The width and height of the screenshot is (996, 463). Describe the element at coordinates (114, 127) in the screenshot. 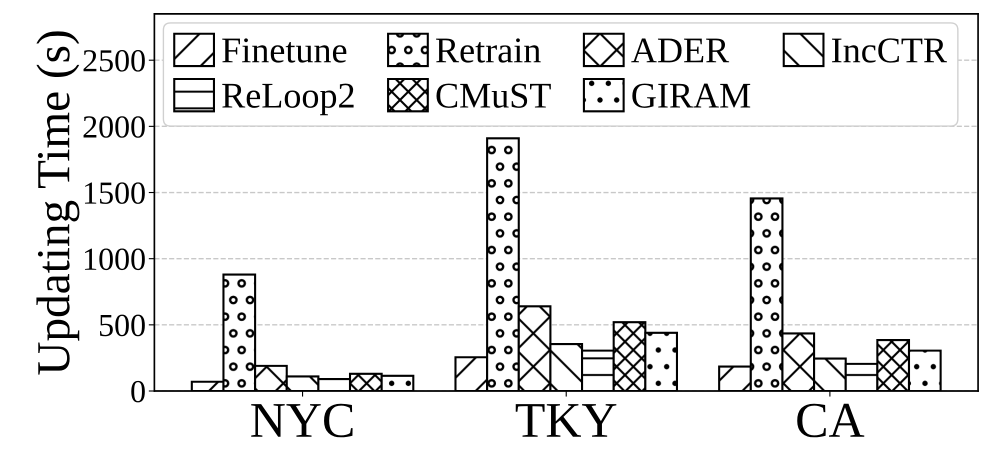

I see `y-tick-label: 2000` at that location.